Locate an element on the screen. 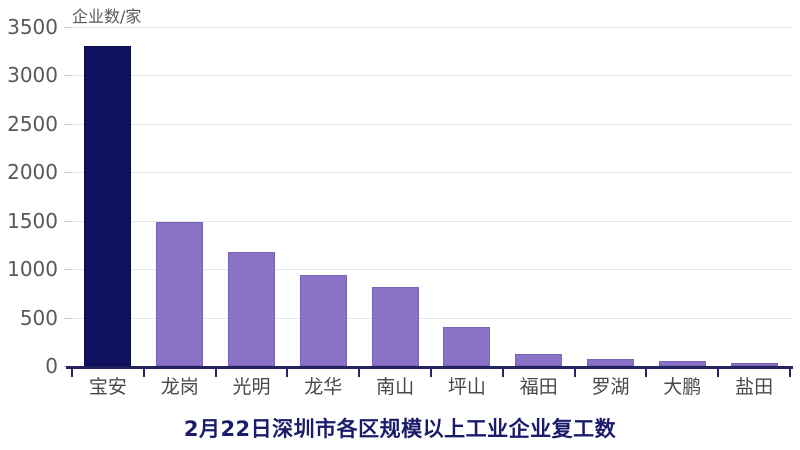 The height and width of the screenshot is (450, 800). y-tick-label-2000: 2000 is located at coordinates (32, 172).